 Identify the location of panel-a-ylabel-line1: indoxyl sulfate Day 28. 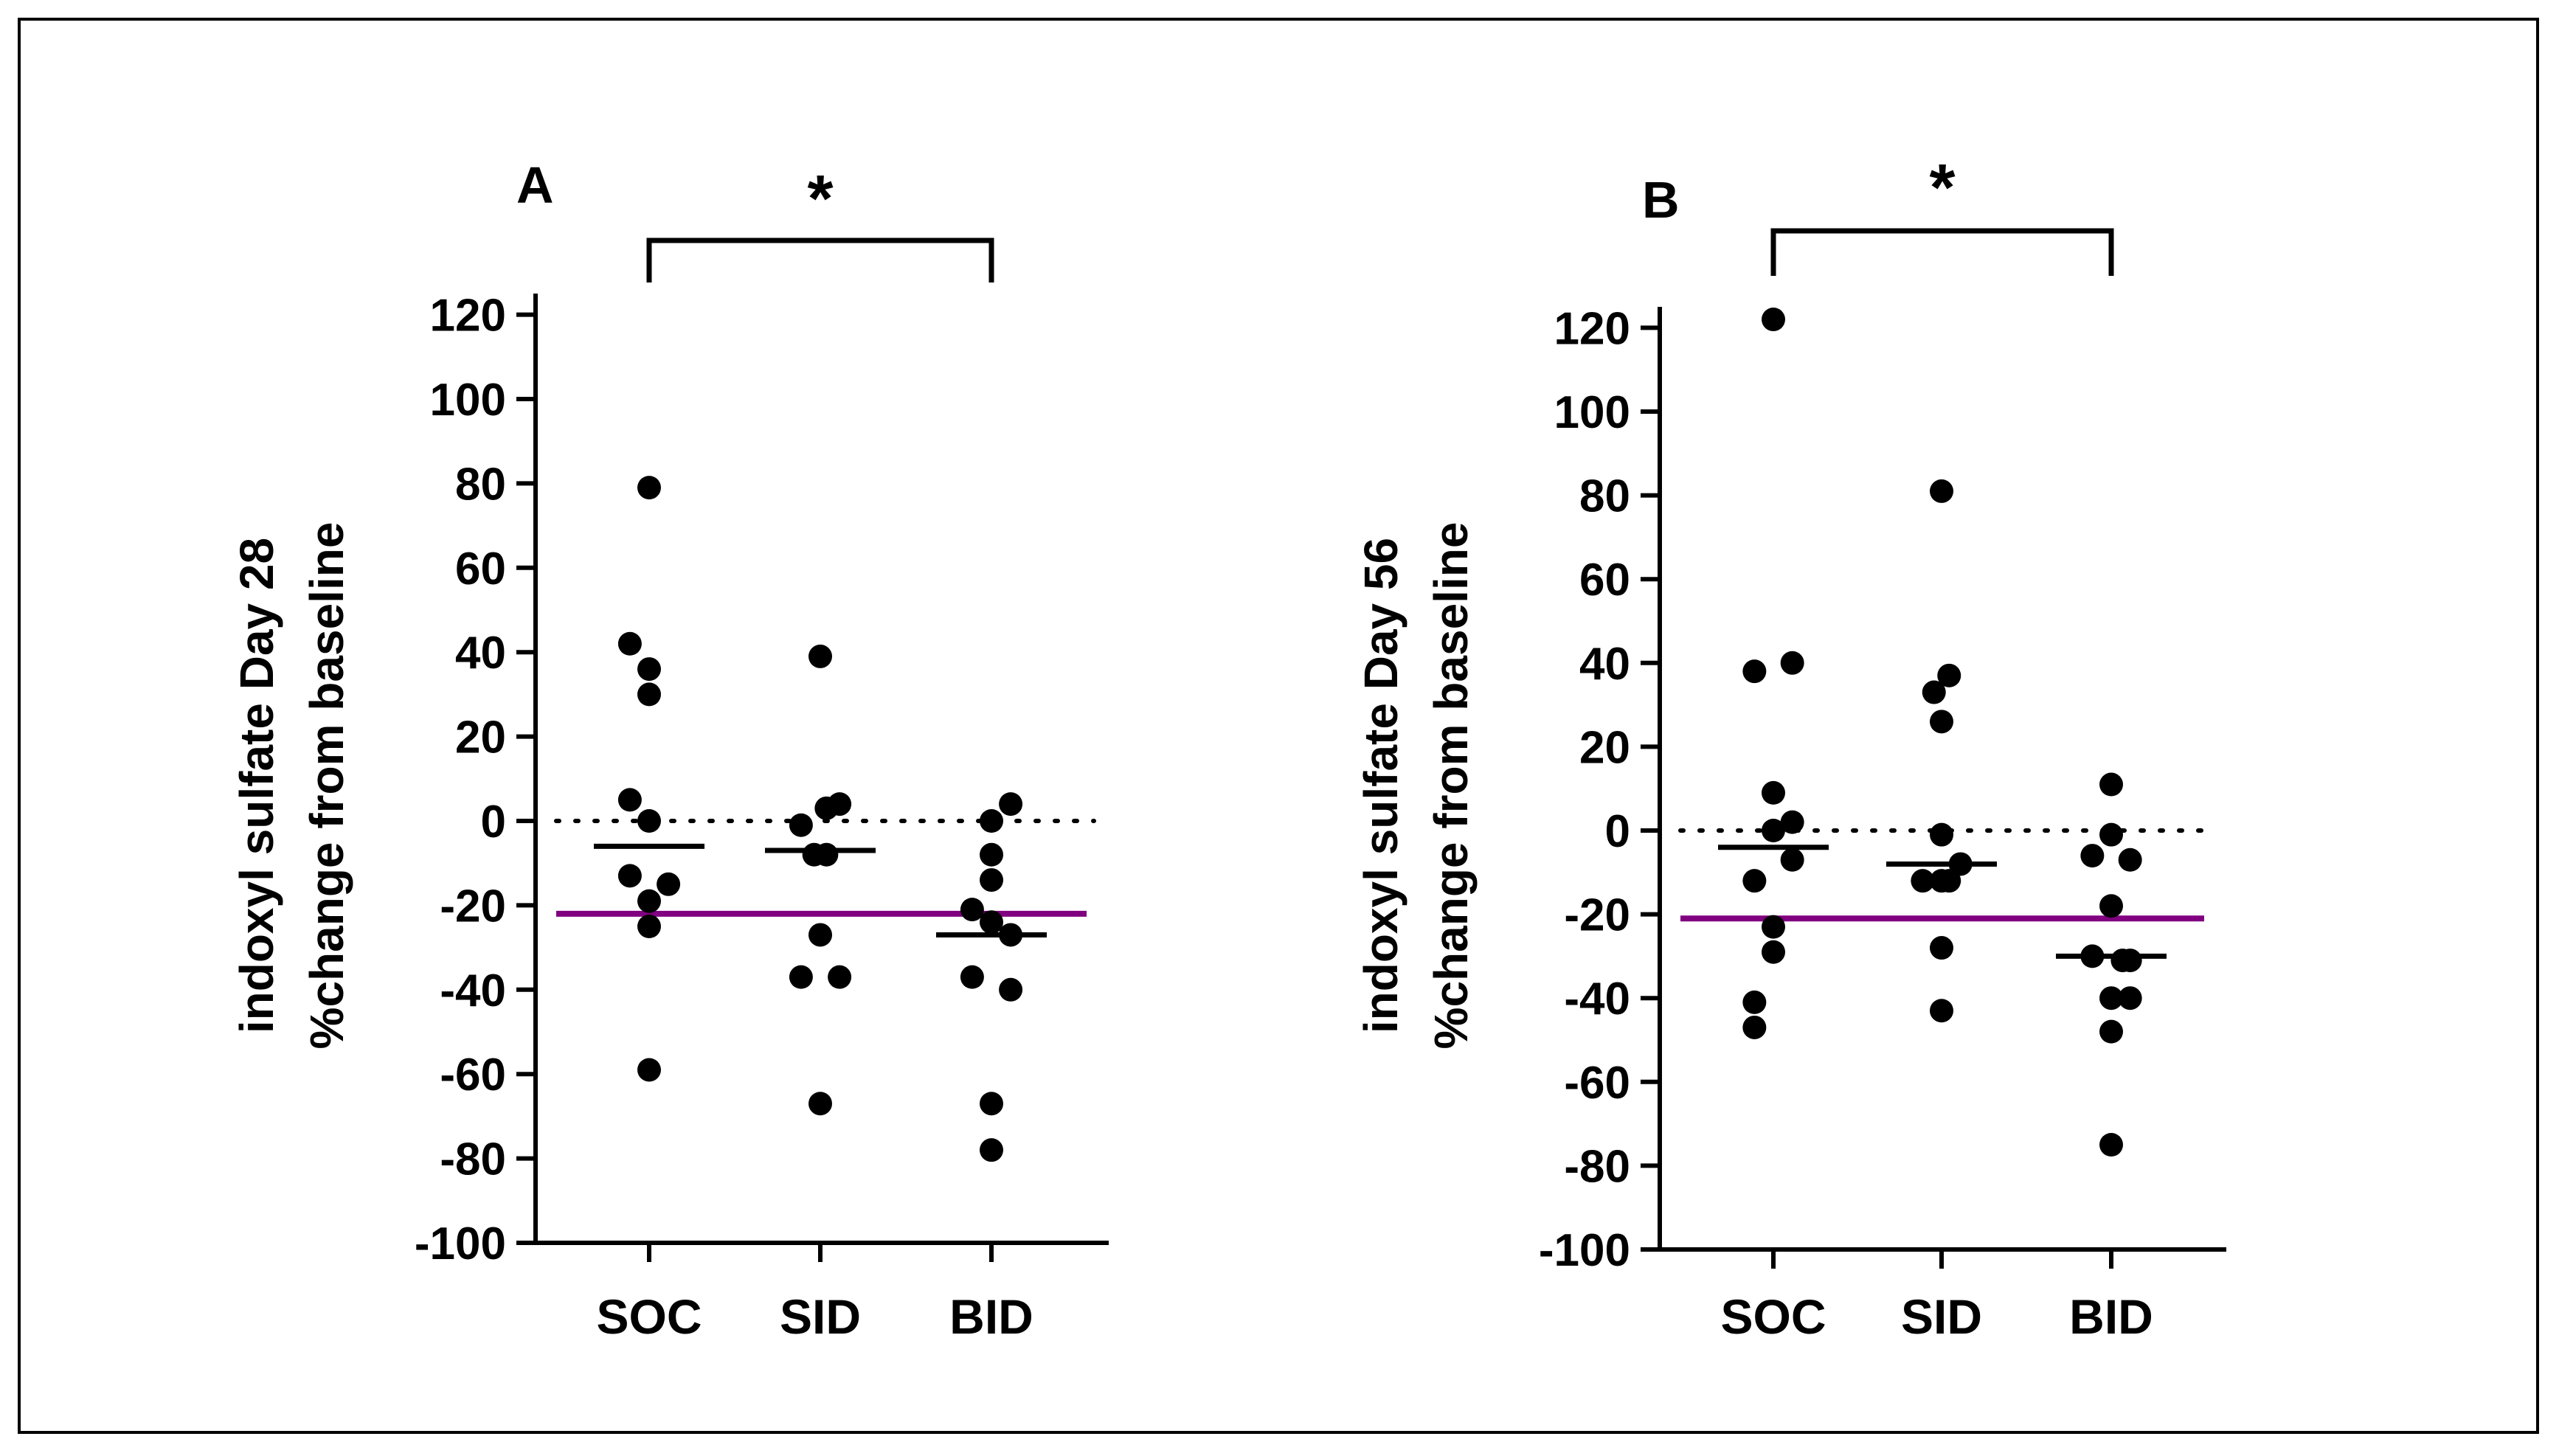
(256, 785).